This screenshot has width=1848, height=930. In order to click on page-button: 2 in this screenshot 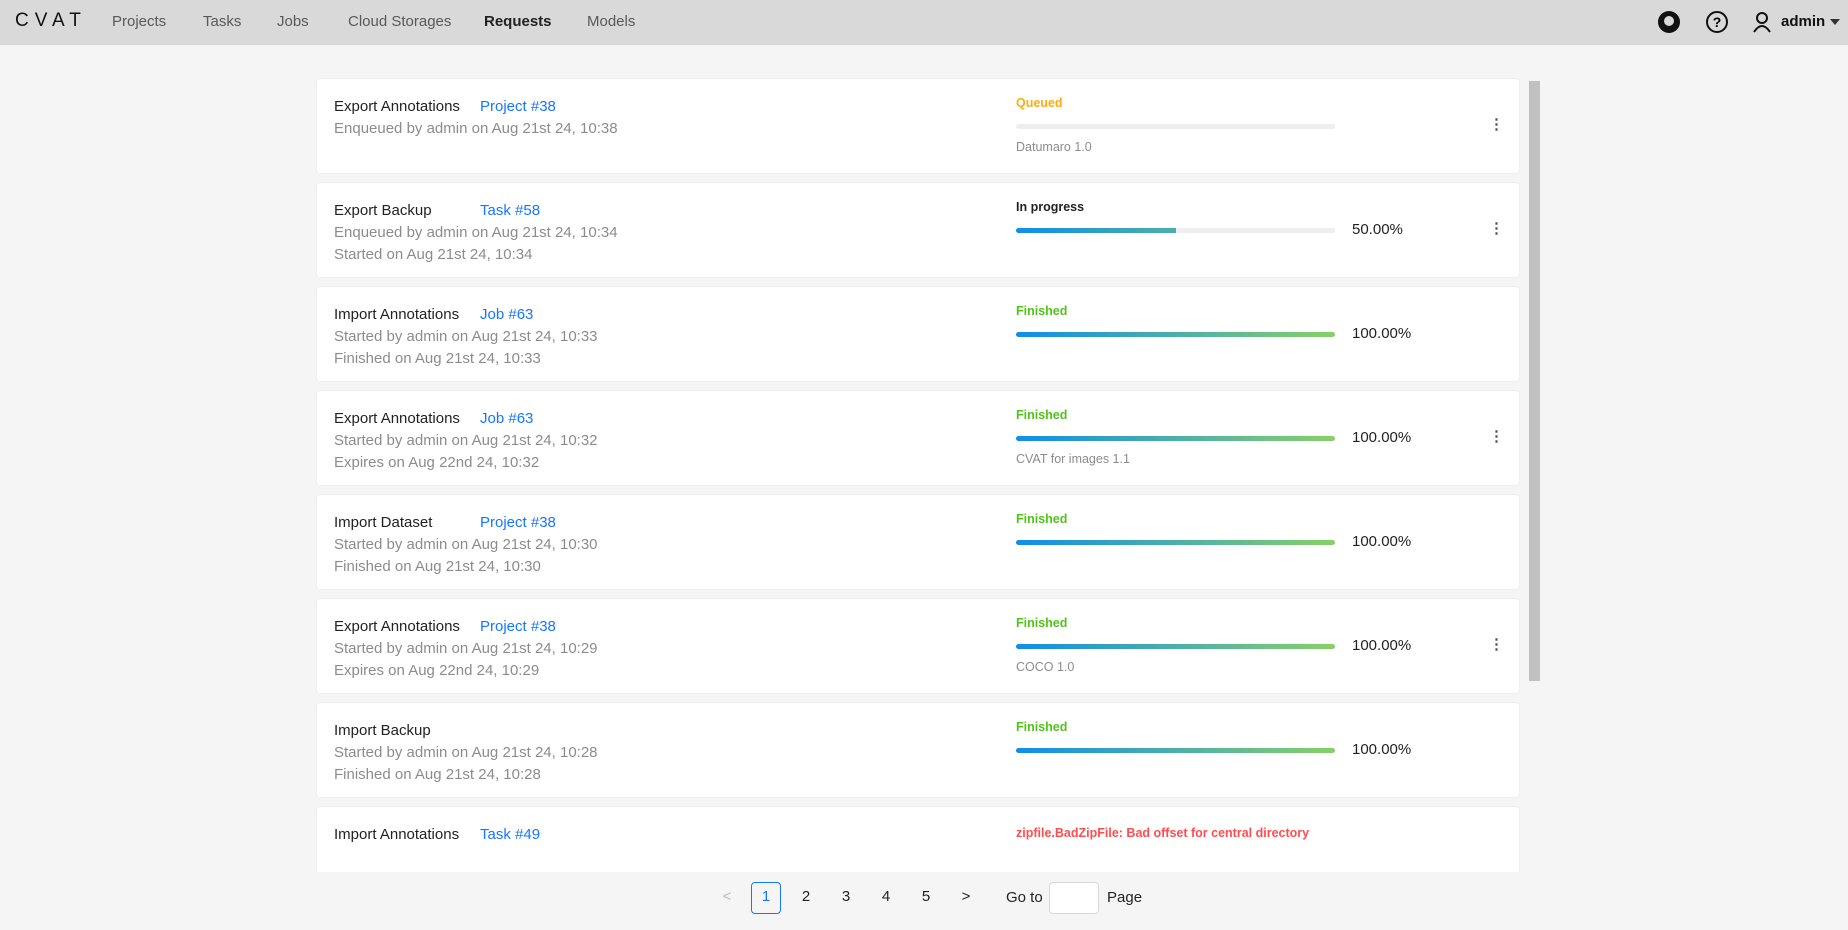, I will do `click(806, 896)`.